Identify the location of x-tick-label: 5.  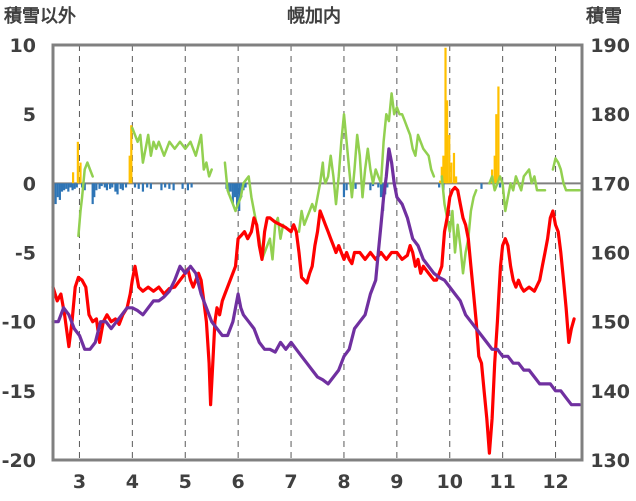
(185, 482).